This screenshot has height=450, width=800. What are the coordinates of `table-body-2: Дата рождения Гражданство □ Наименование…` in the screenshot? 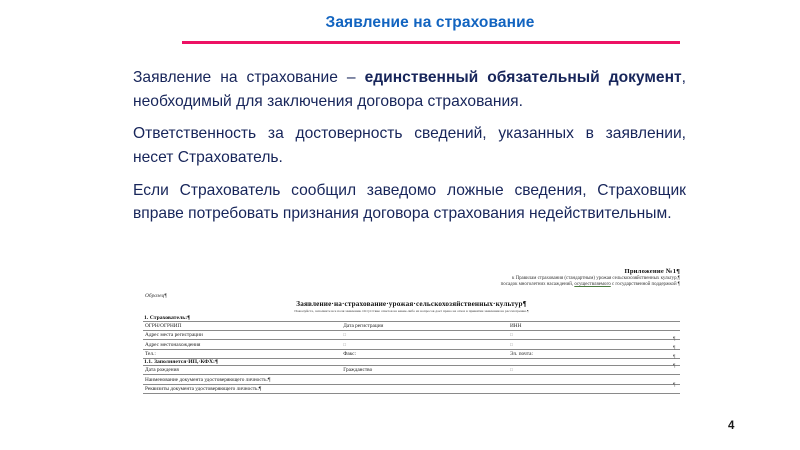 It's located at (411, 379).